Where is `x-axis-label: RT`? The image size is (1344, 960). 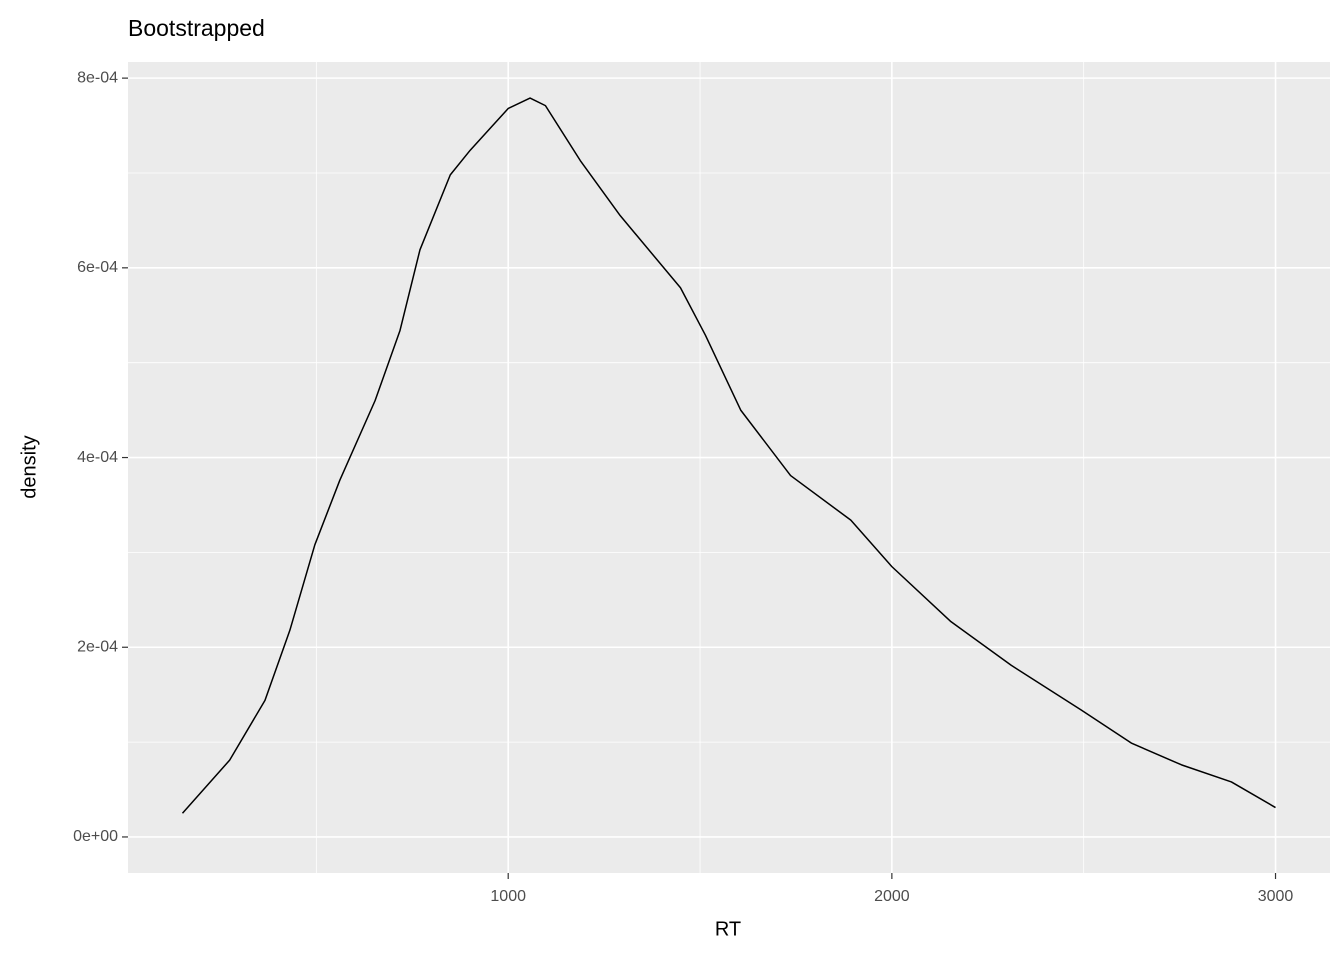 x-axis-label: RT is located at coordinates (728, 929).